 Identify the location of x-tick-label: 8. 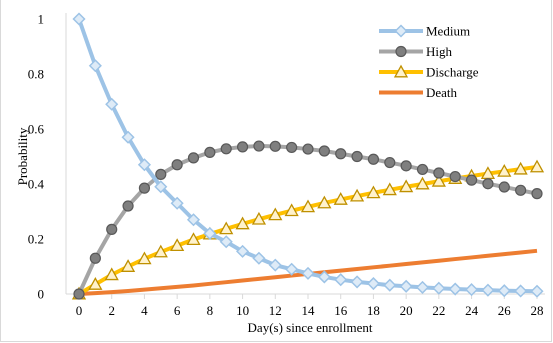
(210, 310).